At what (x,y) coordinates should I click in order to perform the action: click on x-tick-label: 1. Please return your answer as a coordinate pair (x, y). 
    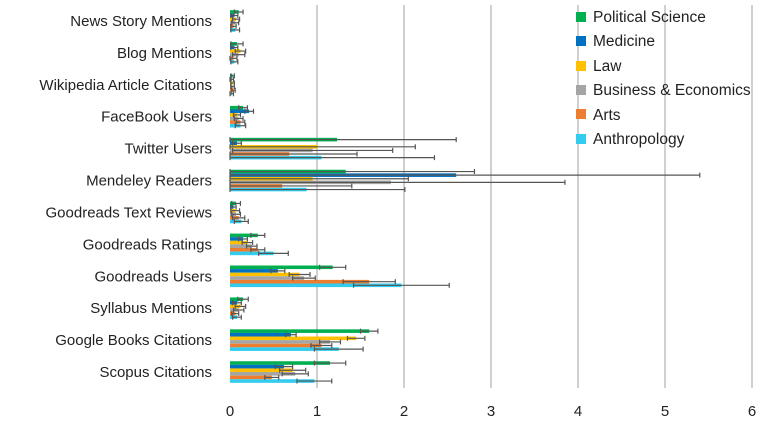
    Looking at the image, I should click on (317, 411).